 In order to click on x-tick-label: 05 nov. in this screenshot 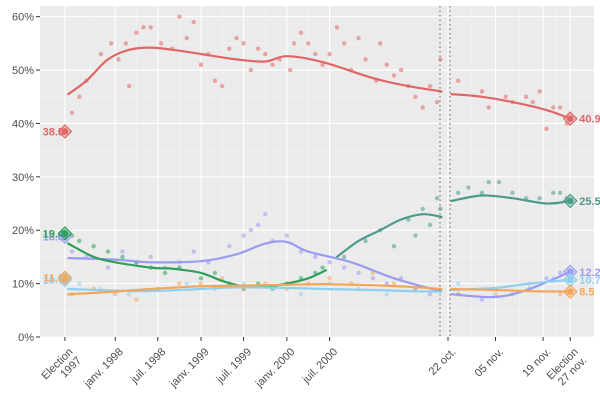, I will do `click(489, 362)`.